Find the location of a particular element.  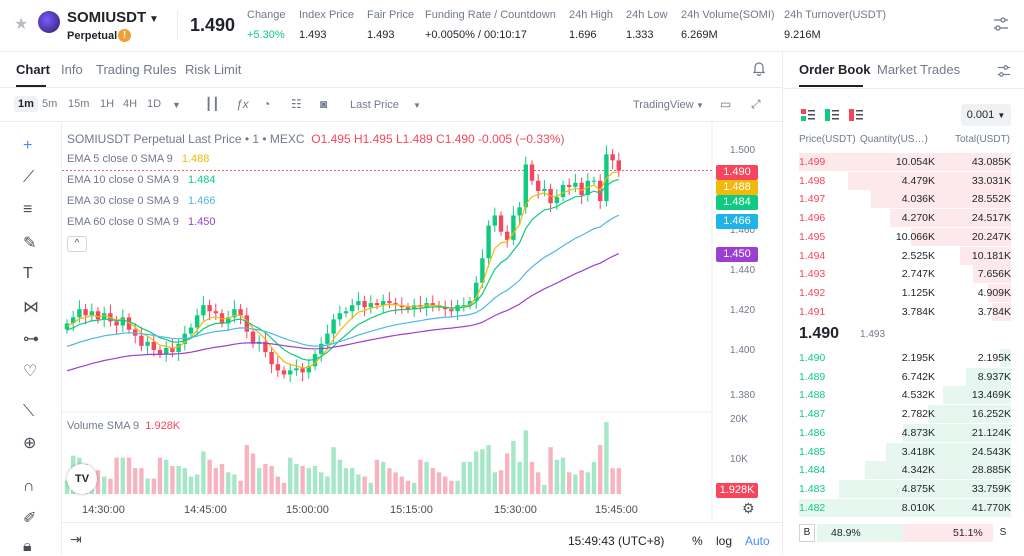

orderbook-row: 1.493 2.747K 7.656K is located at coordinates (903, 274).